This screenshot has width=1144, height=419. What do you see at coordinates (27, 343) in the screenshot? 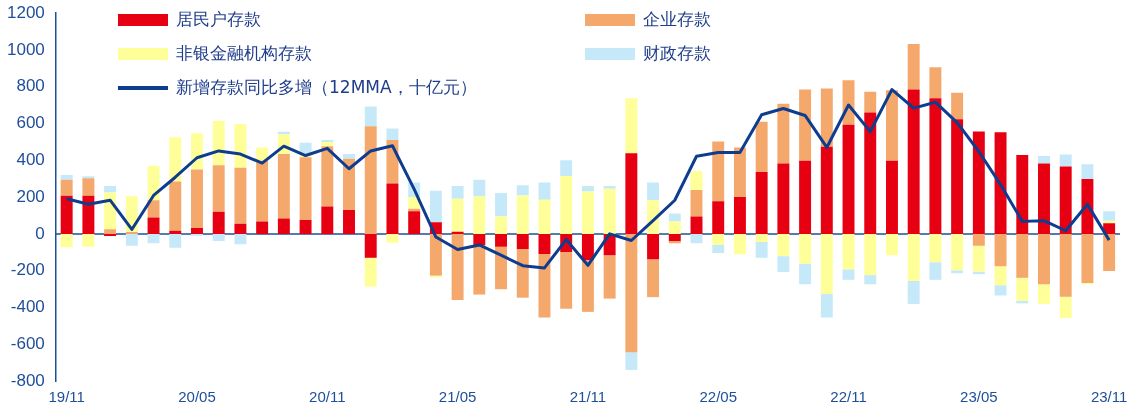
I see `y-tick-label: -600` at bounding box center [27, 343].